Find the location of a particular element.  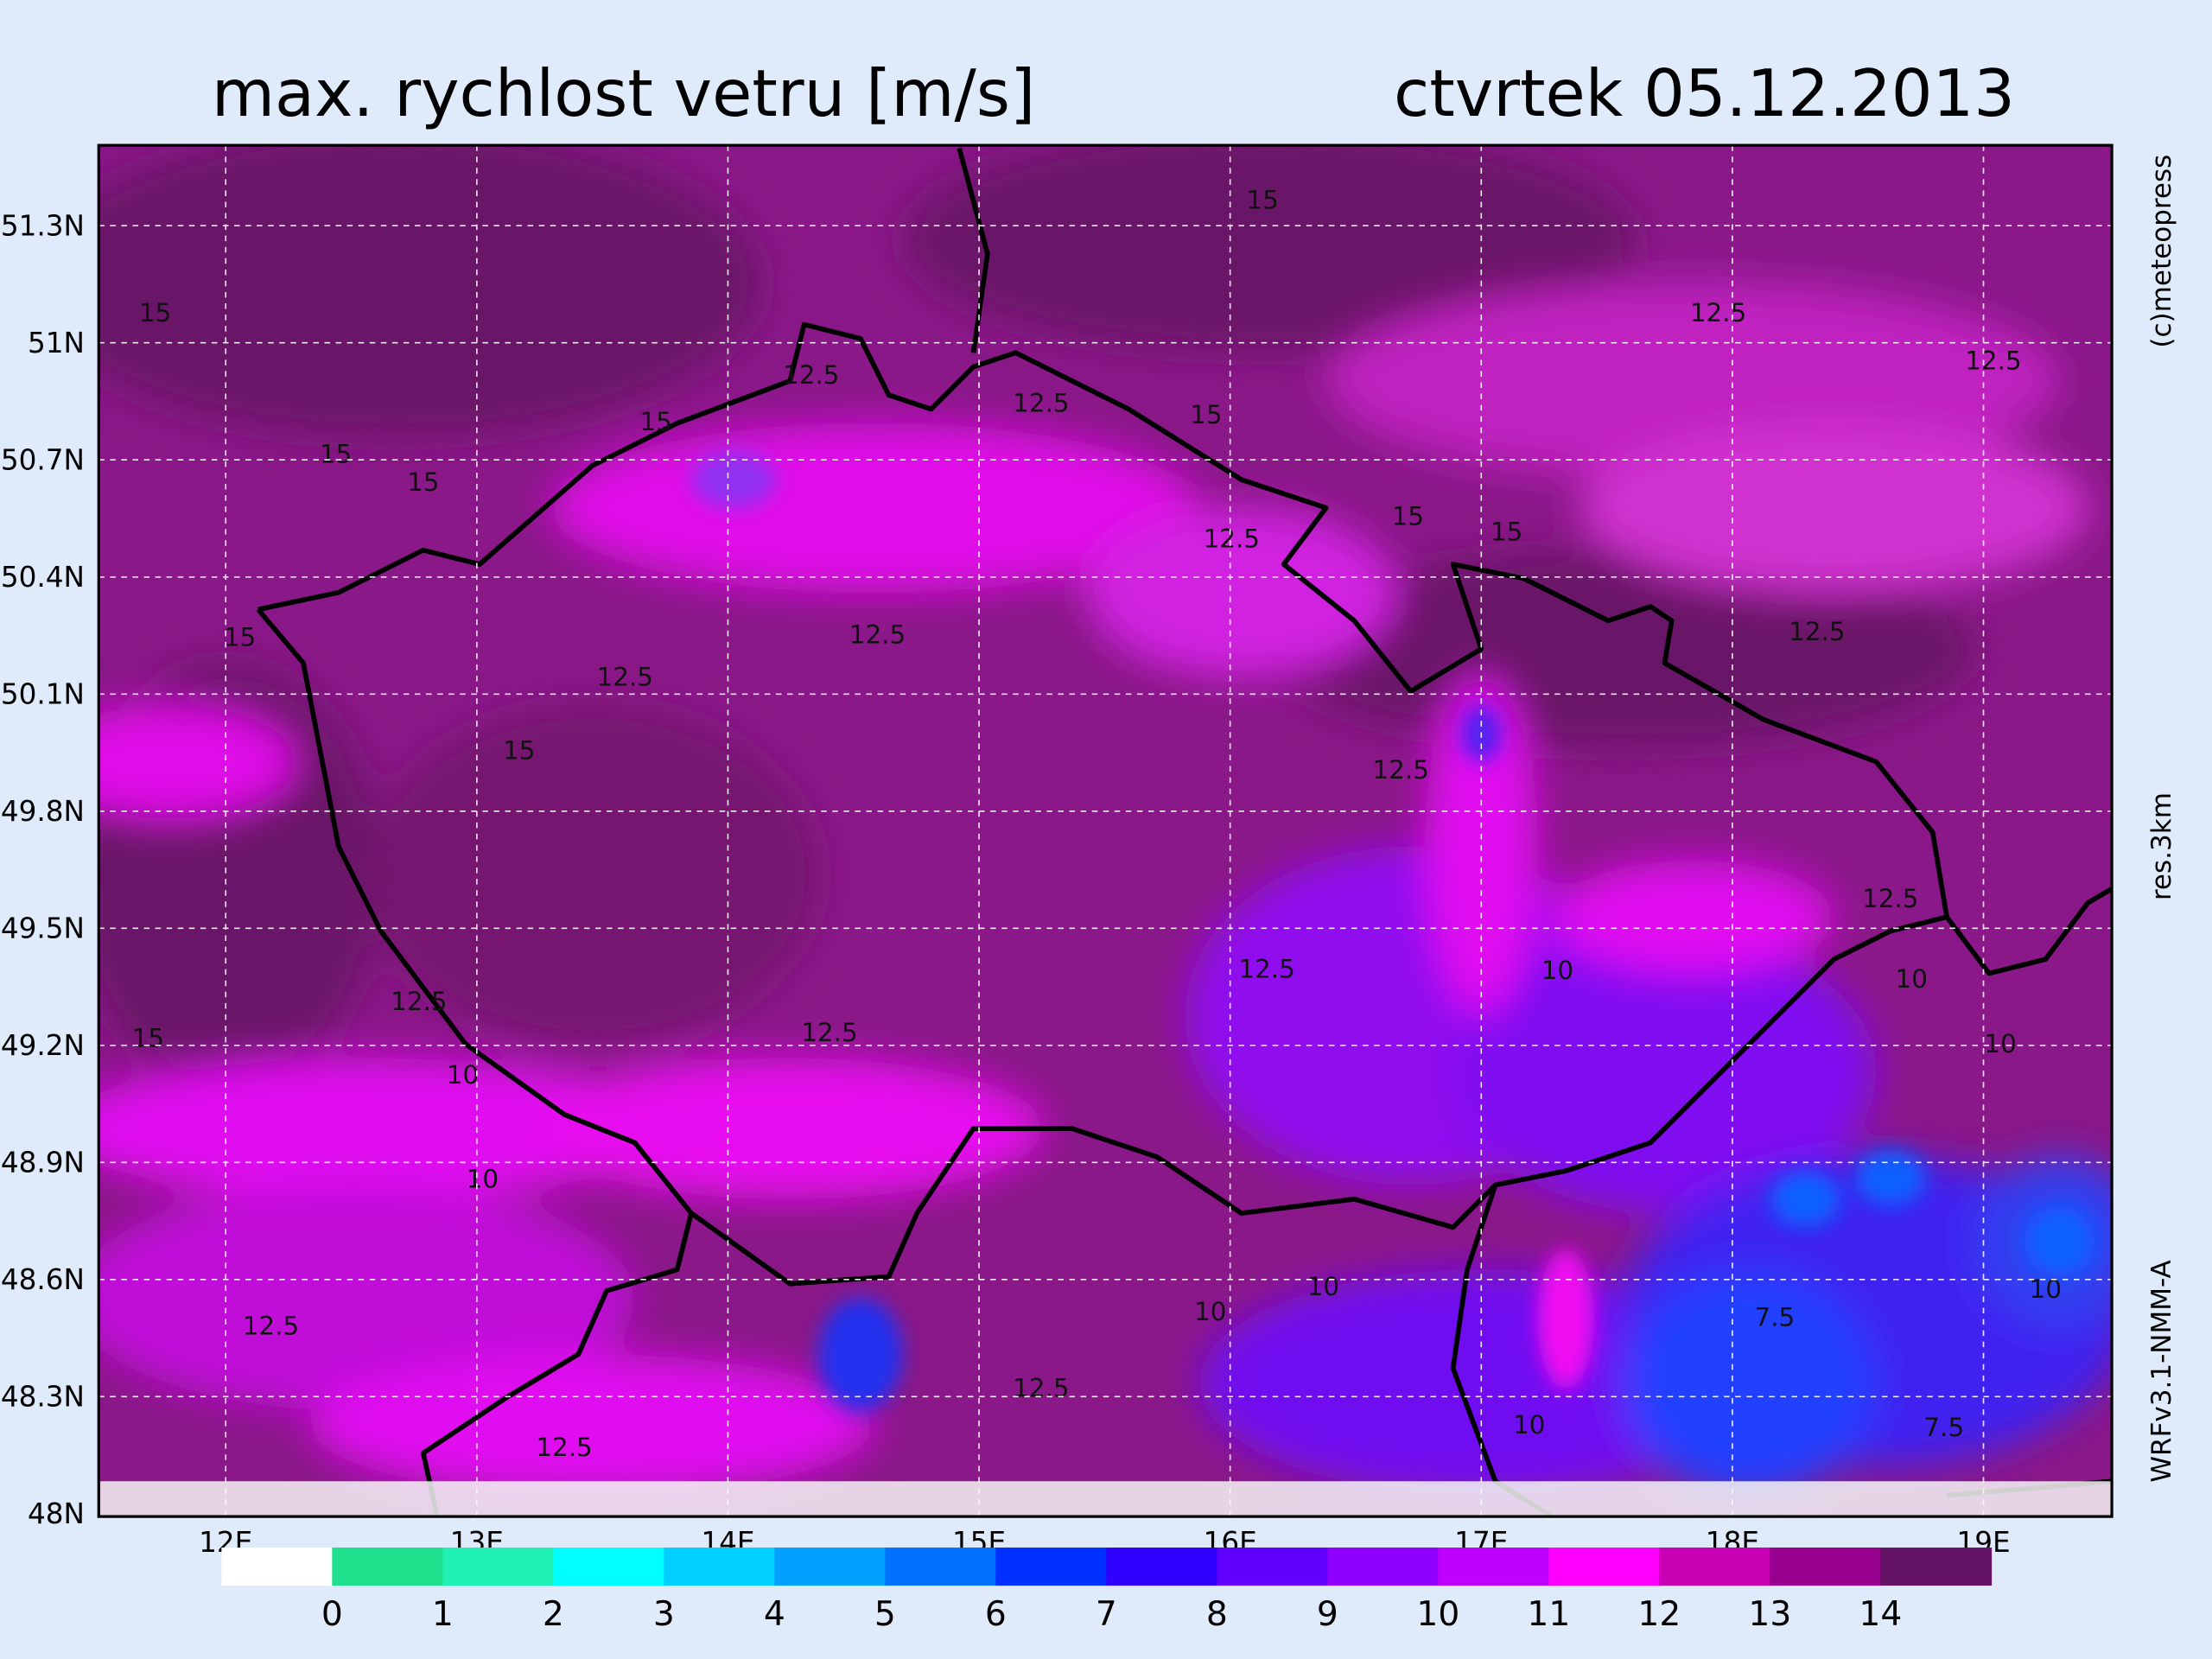

lat-label: 49.8N is located at coordinates (43, 811).